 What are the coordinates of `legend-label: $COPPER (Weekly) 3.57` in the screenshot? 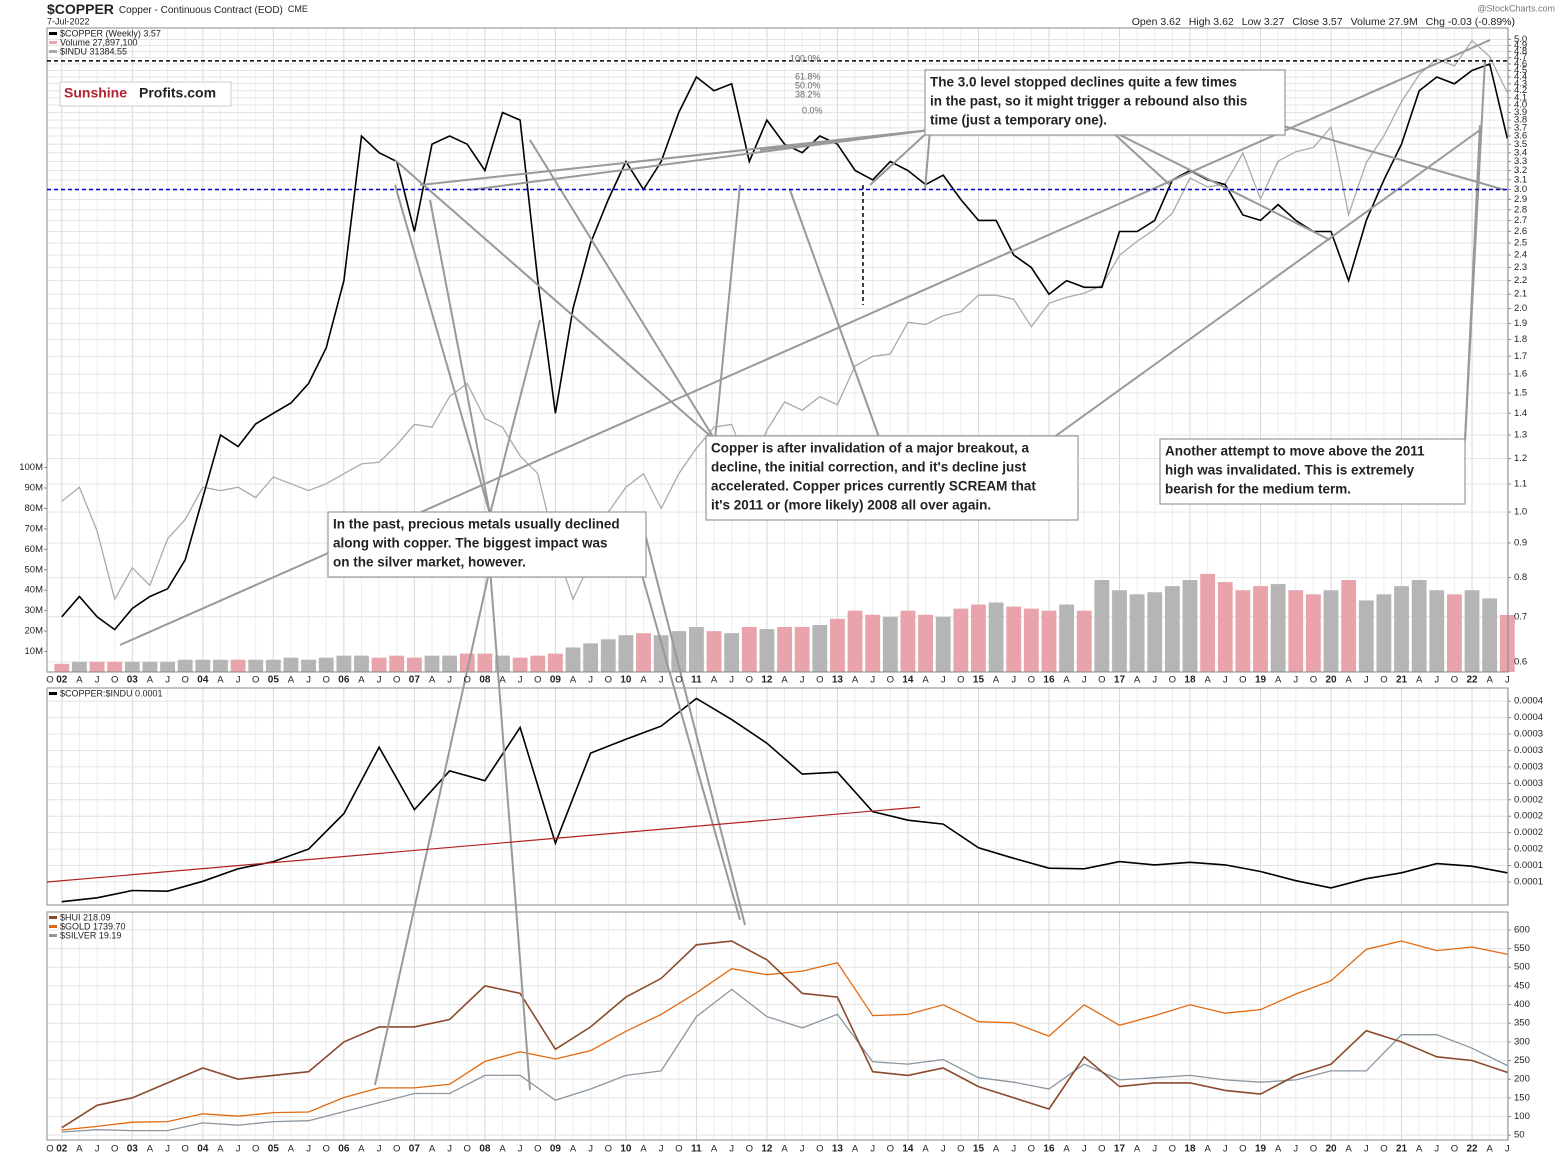 It's located at (110, 33).